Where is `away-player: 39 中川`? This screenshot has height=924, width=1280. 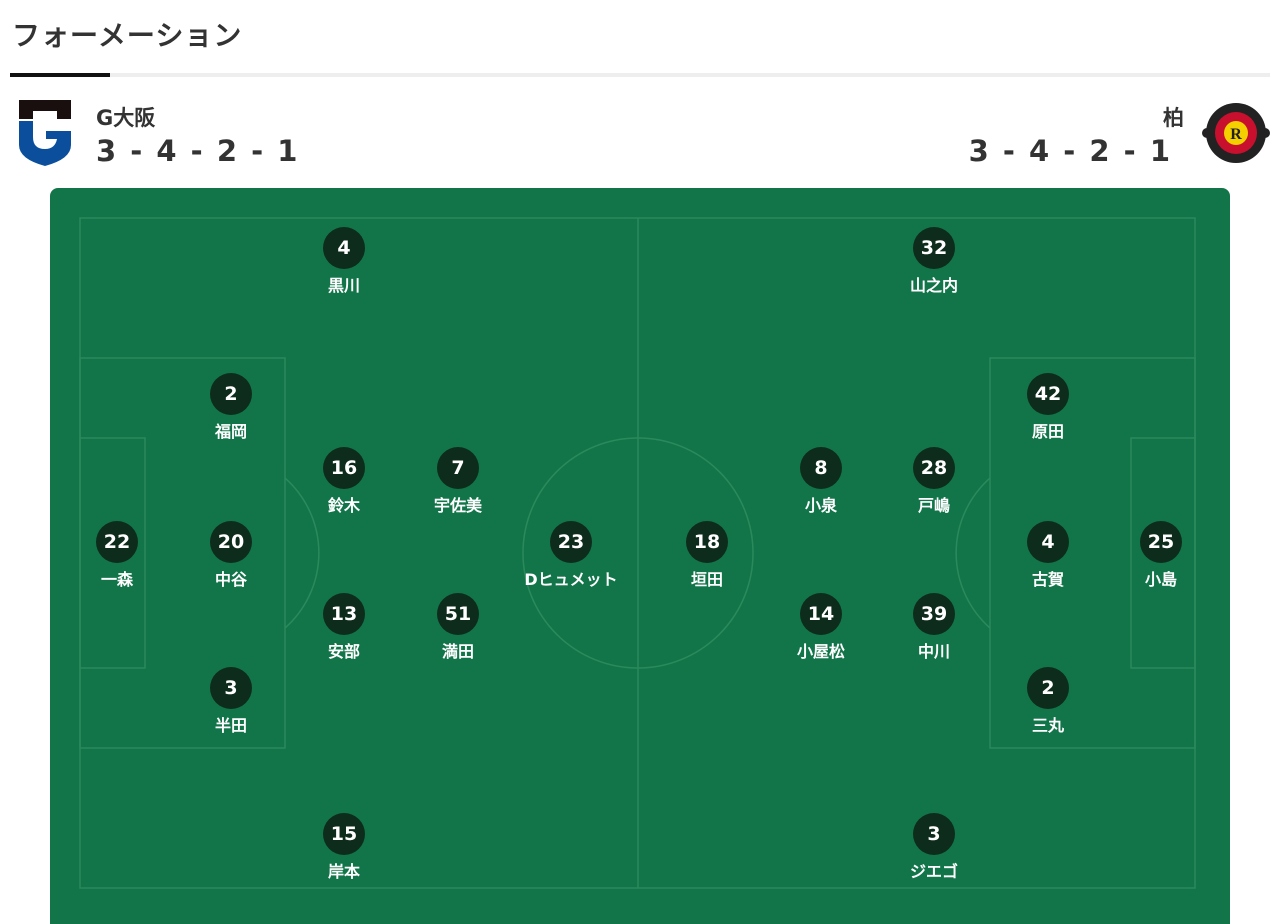 away-player: 39 中川 is located at coordinates (934, 627).